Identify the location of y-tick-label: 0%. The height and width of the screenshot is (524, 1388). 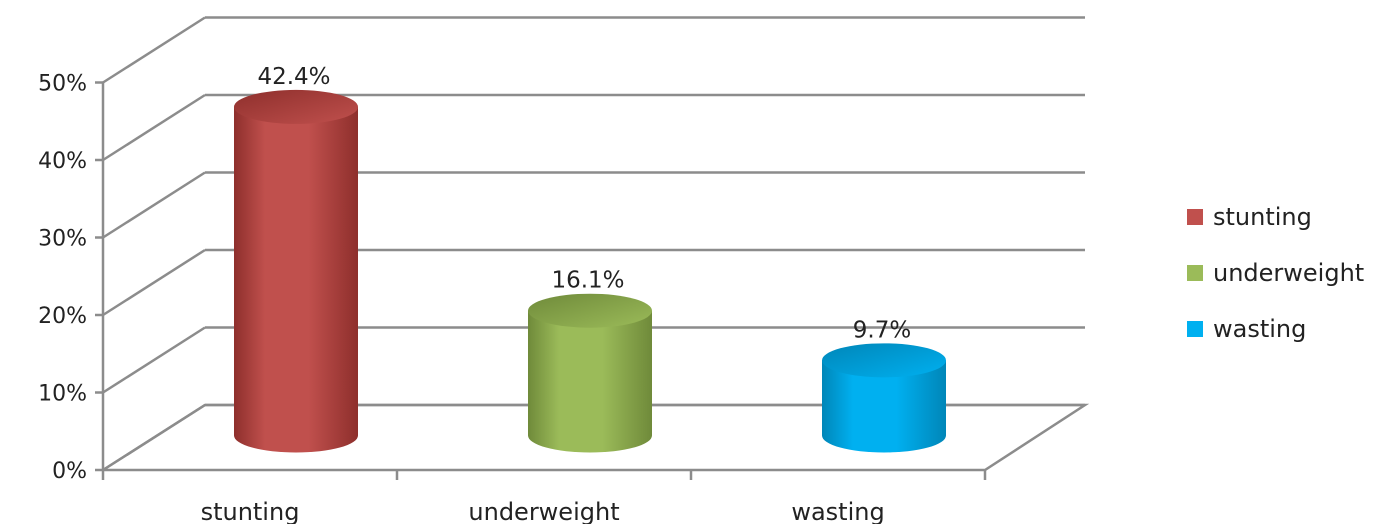
(69, 471).